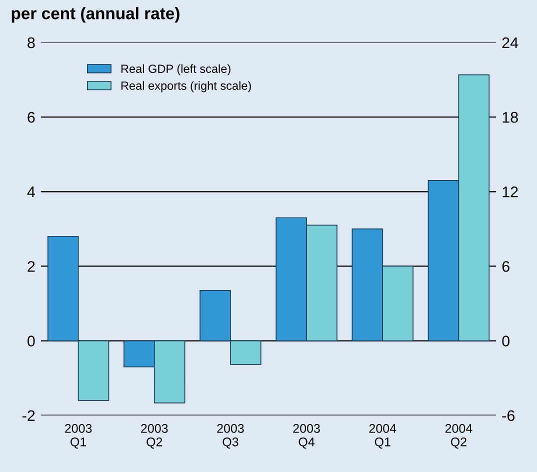 The image size is (537, 472). I want to click on y-tick-label: 2, so click(31, 266).